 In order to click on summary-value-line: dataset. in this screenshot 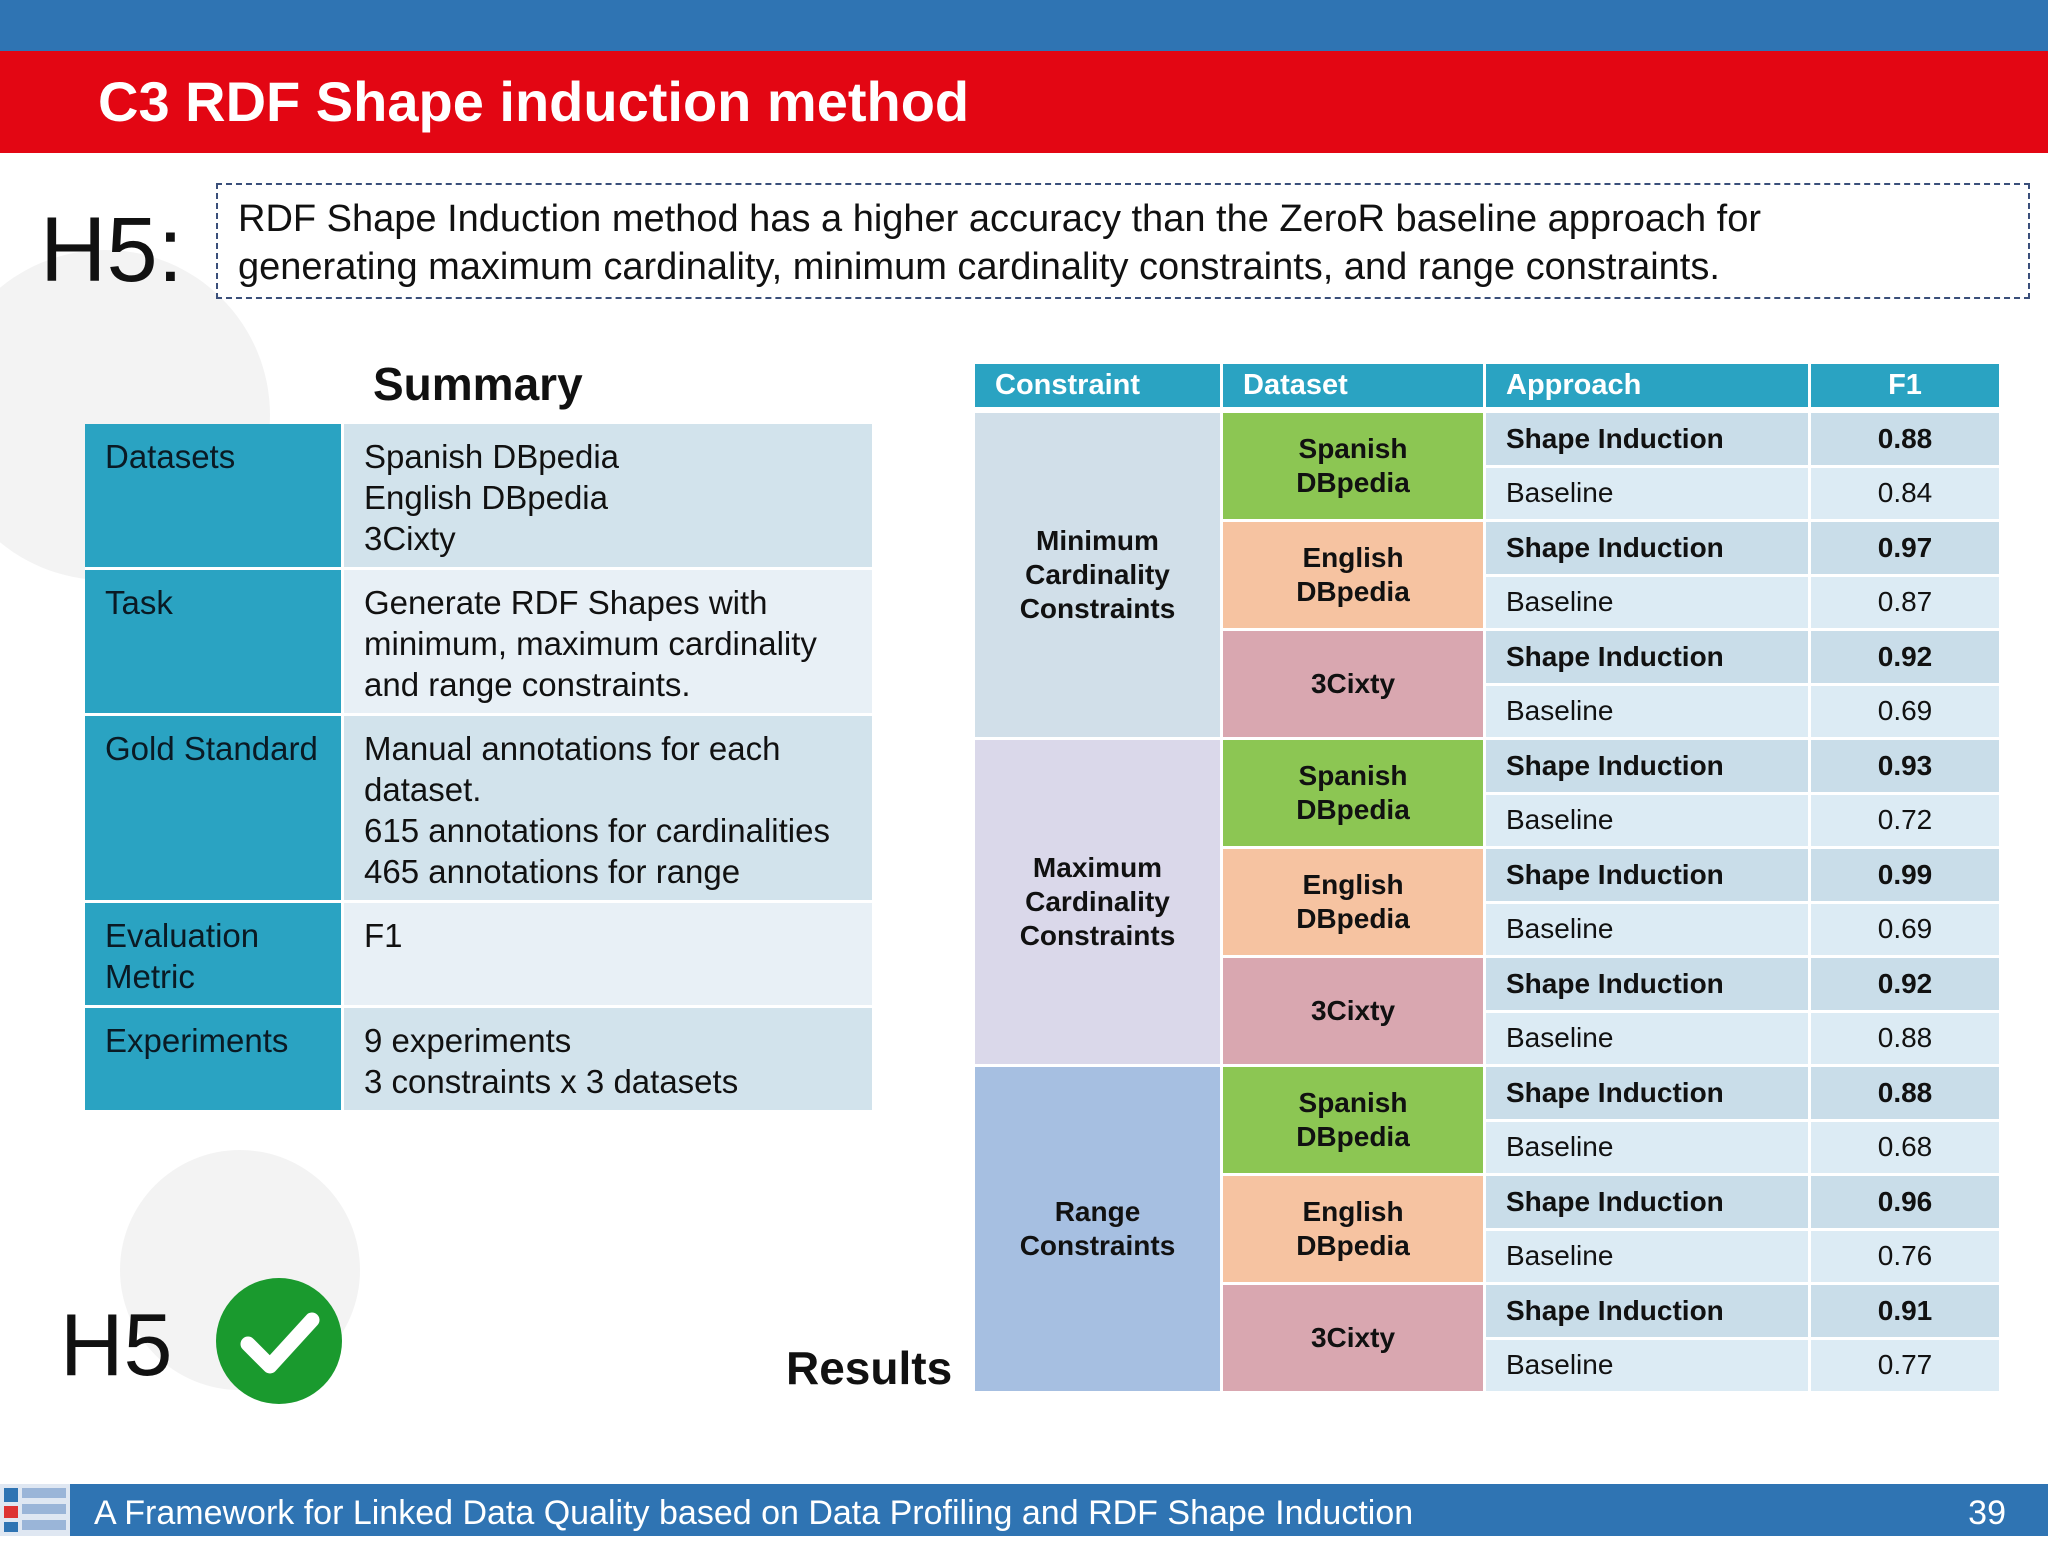, I will do `click(423, 789)`.